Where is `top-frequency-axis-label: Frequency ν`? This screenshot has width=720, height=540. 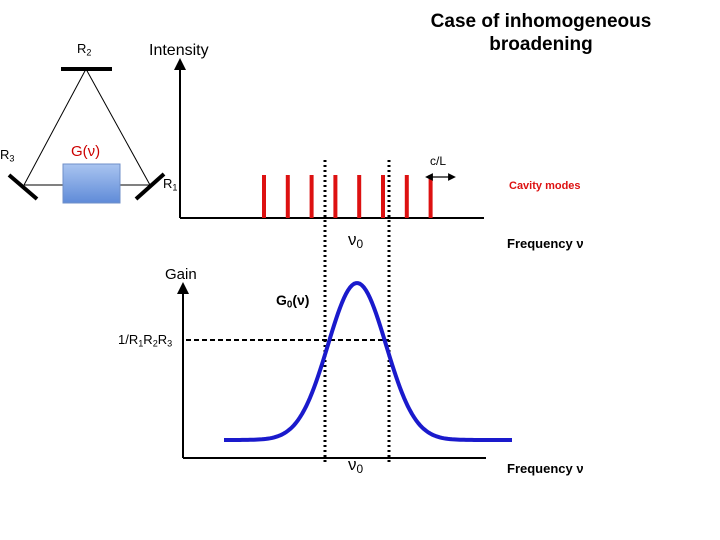
top-frequency-axis-label: Frequency ν is located at coordinates (545, 243).